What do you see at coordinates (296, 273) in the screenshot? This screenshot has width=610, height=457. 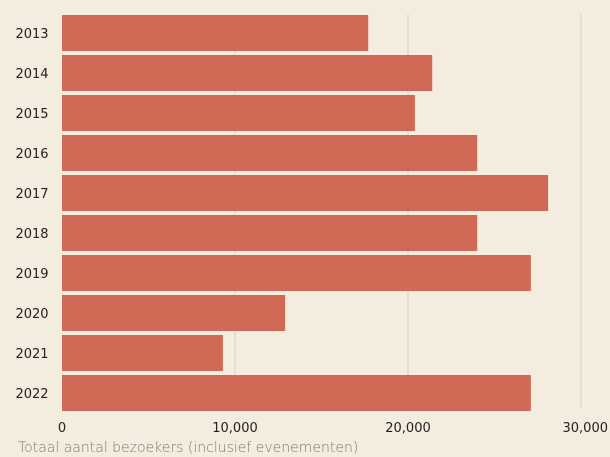 I see `bar-2019` at bounding box center [296, 273].